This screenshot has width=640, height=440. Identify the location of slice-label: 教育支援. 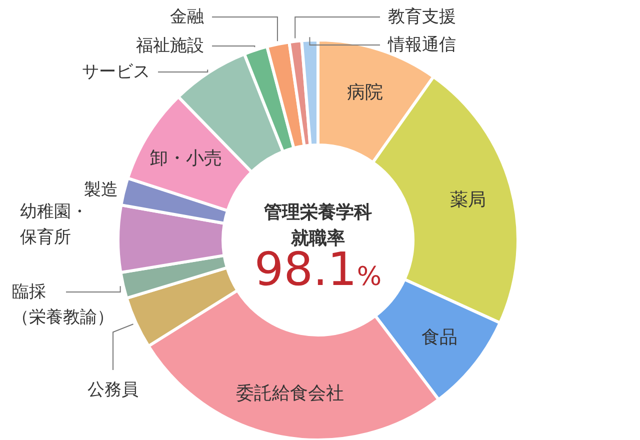
(422, 17).